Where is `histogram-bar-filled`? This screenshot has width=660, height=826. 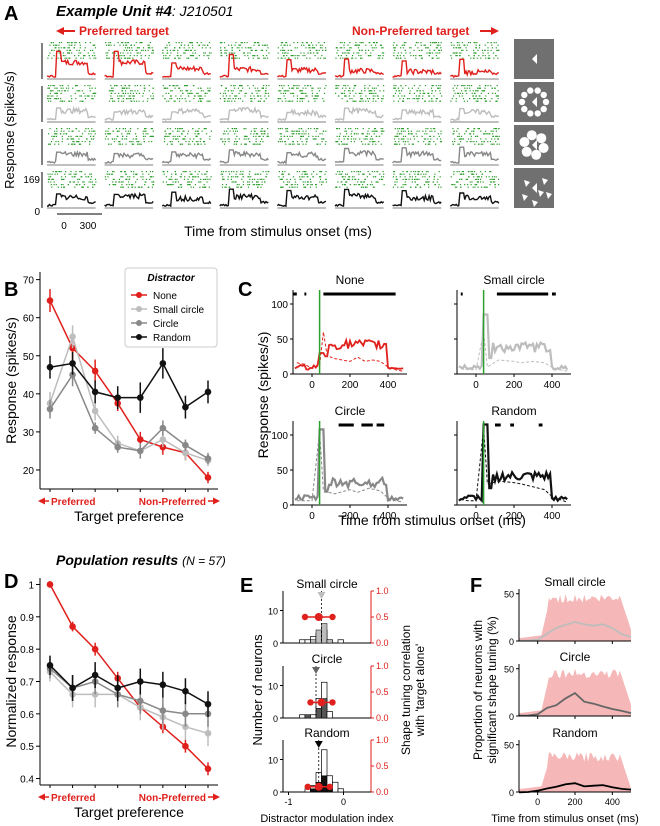 histogram-bar-filled is located at coordinates (313, 790).